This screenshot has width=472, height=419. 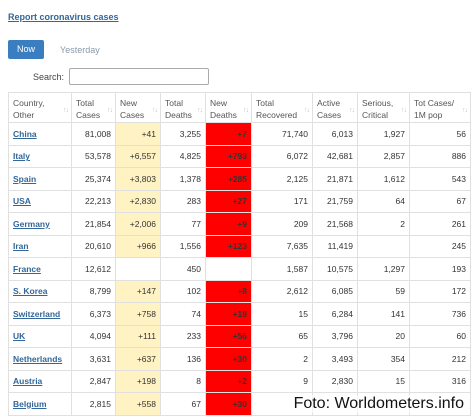 I want to click on country-link: Iran, so click(x=21, y=246).